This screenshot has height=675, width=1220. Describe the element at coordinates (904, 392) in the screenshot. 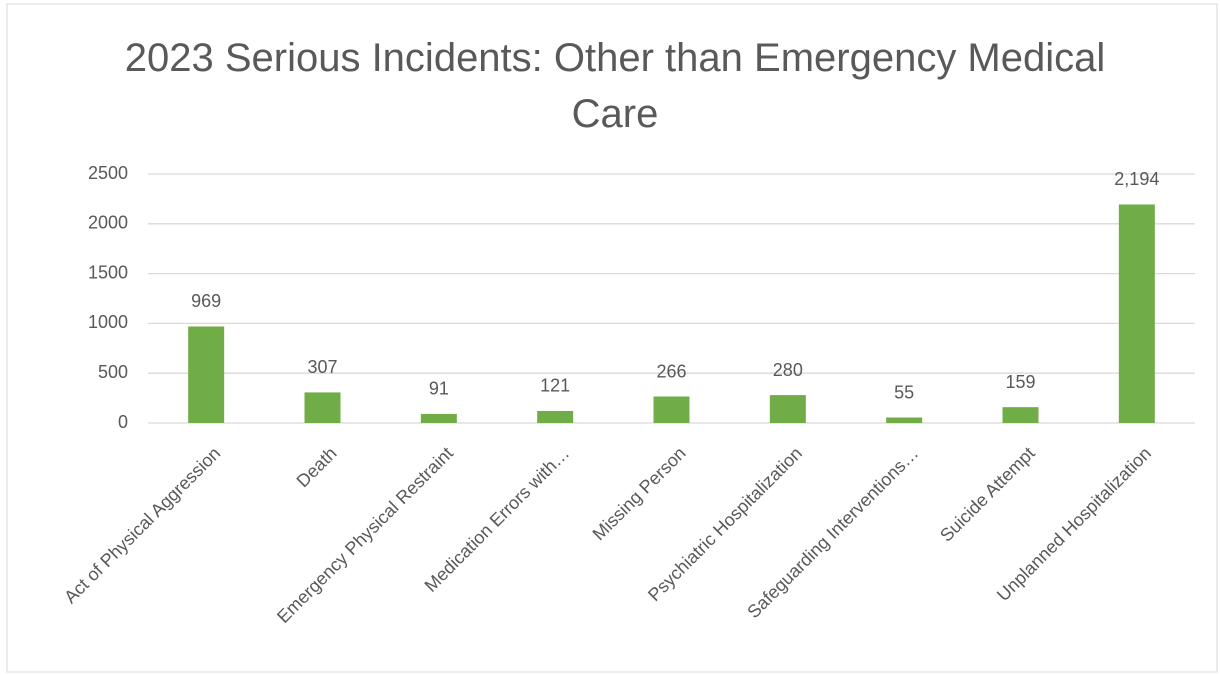

I see `data-label: 55` at that location.